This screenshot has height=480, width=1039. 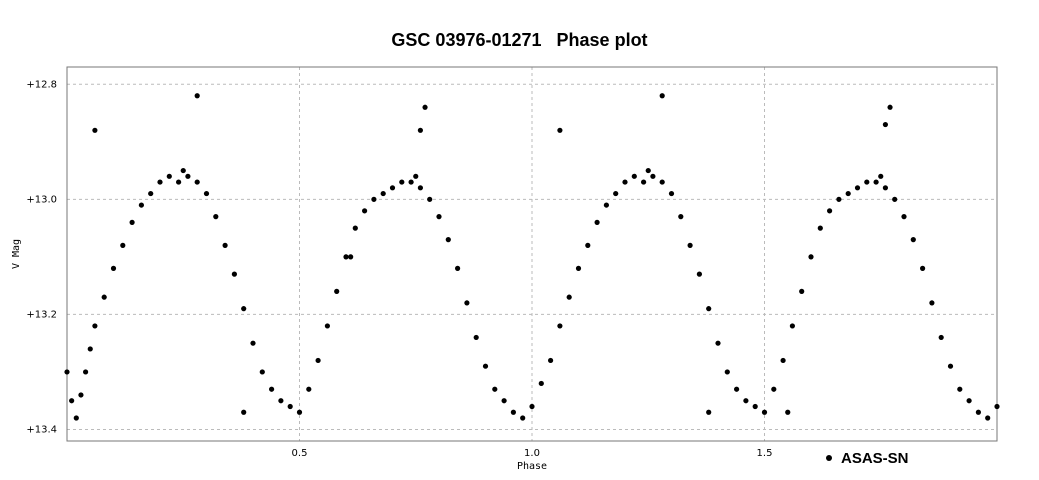 What do you see at coordinates (41, 429) in the screenshot?
I see `y-tick-label: +13.4` at bounding box center [41, 429].